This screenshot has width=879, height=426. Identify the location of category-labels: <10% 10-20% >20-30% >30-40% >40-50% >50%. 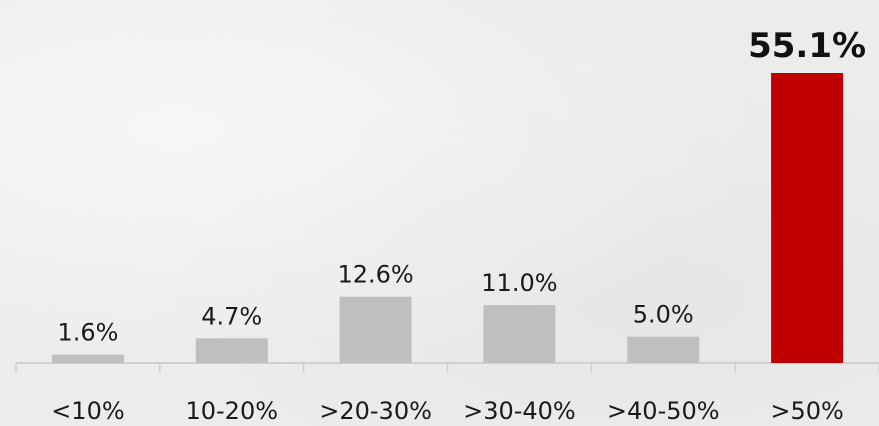
(447, 411).